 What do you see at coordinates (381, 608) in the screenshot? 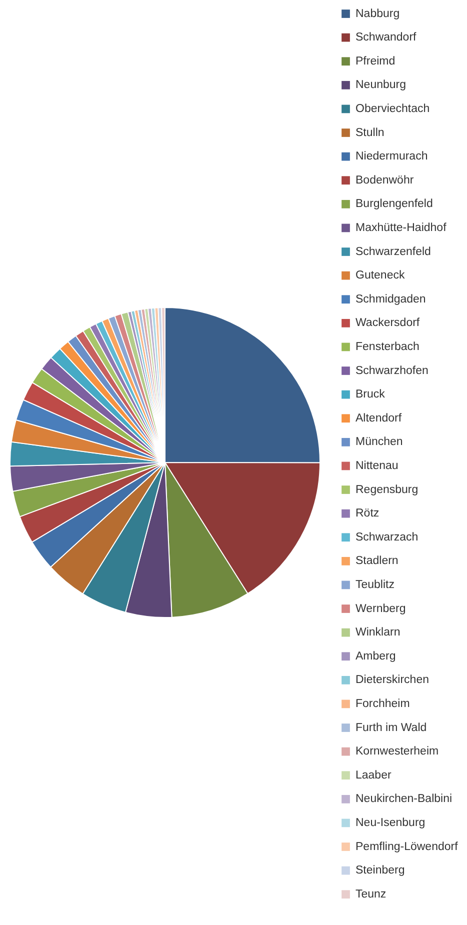
I see `legend-label: Wernberg` at bounding box center [381, 608].